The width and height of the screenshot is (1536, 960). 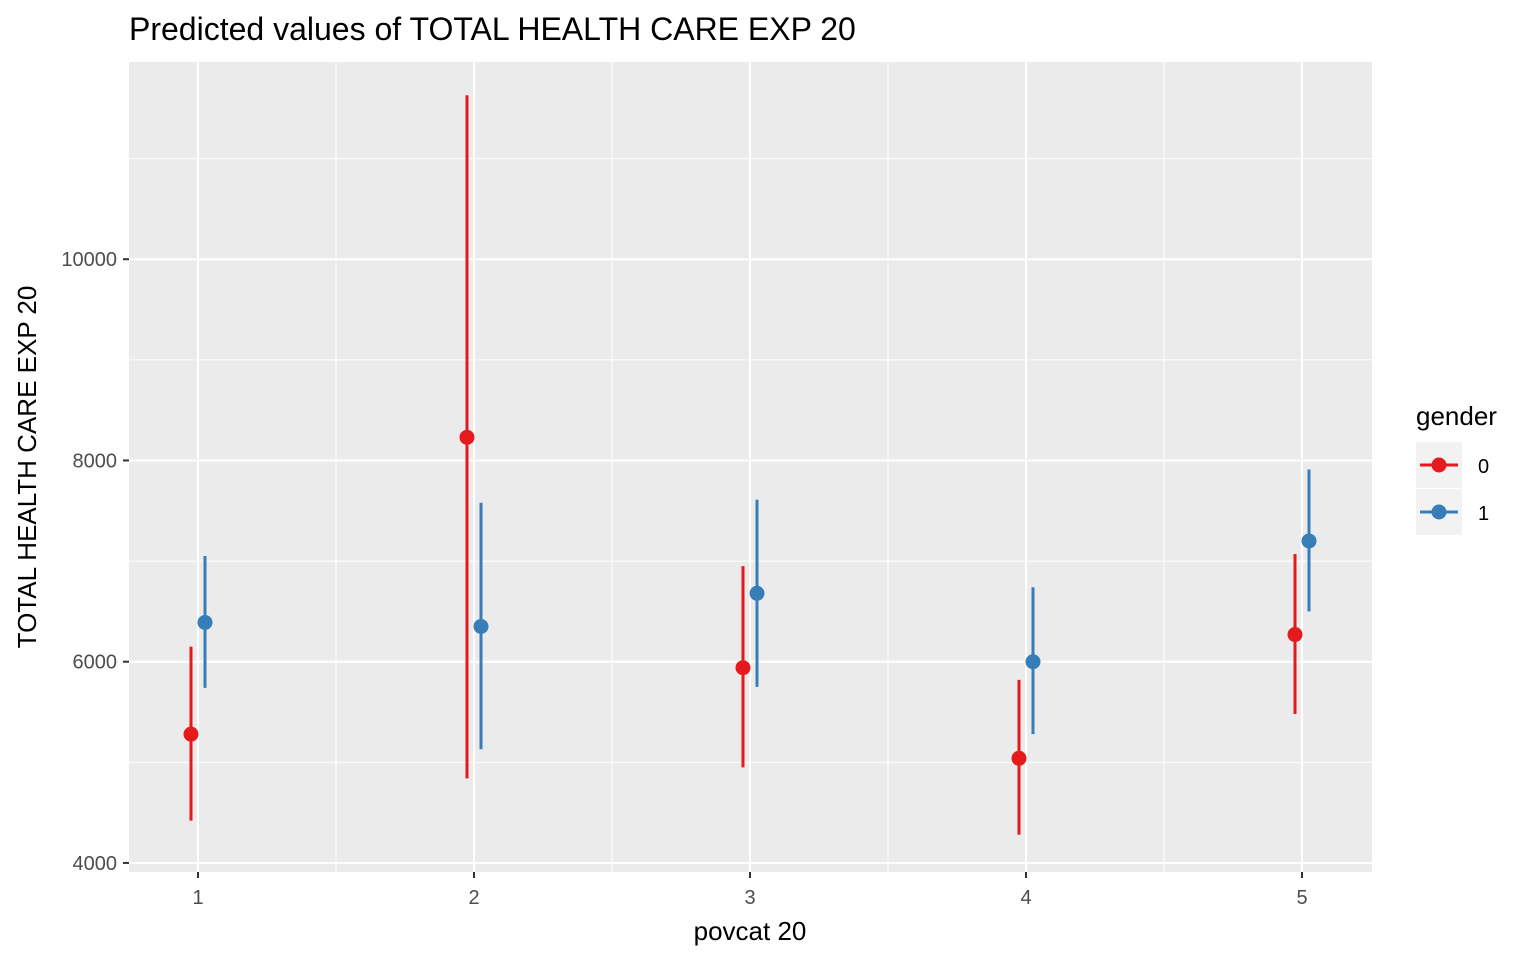 I want to click on y-axis-title: TOTAL HEALTH CARE EXP 20, so click(x=27, y=467).